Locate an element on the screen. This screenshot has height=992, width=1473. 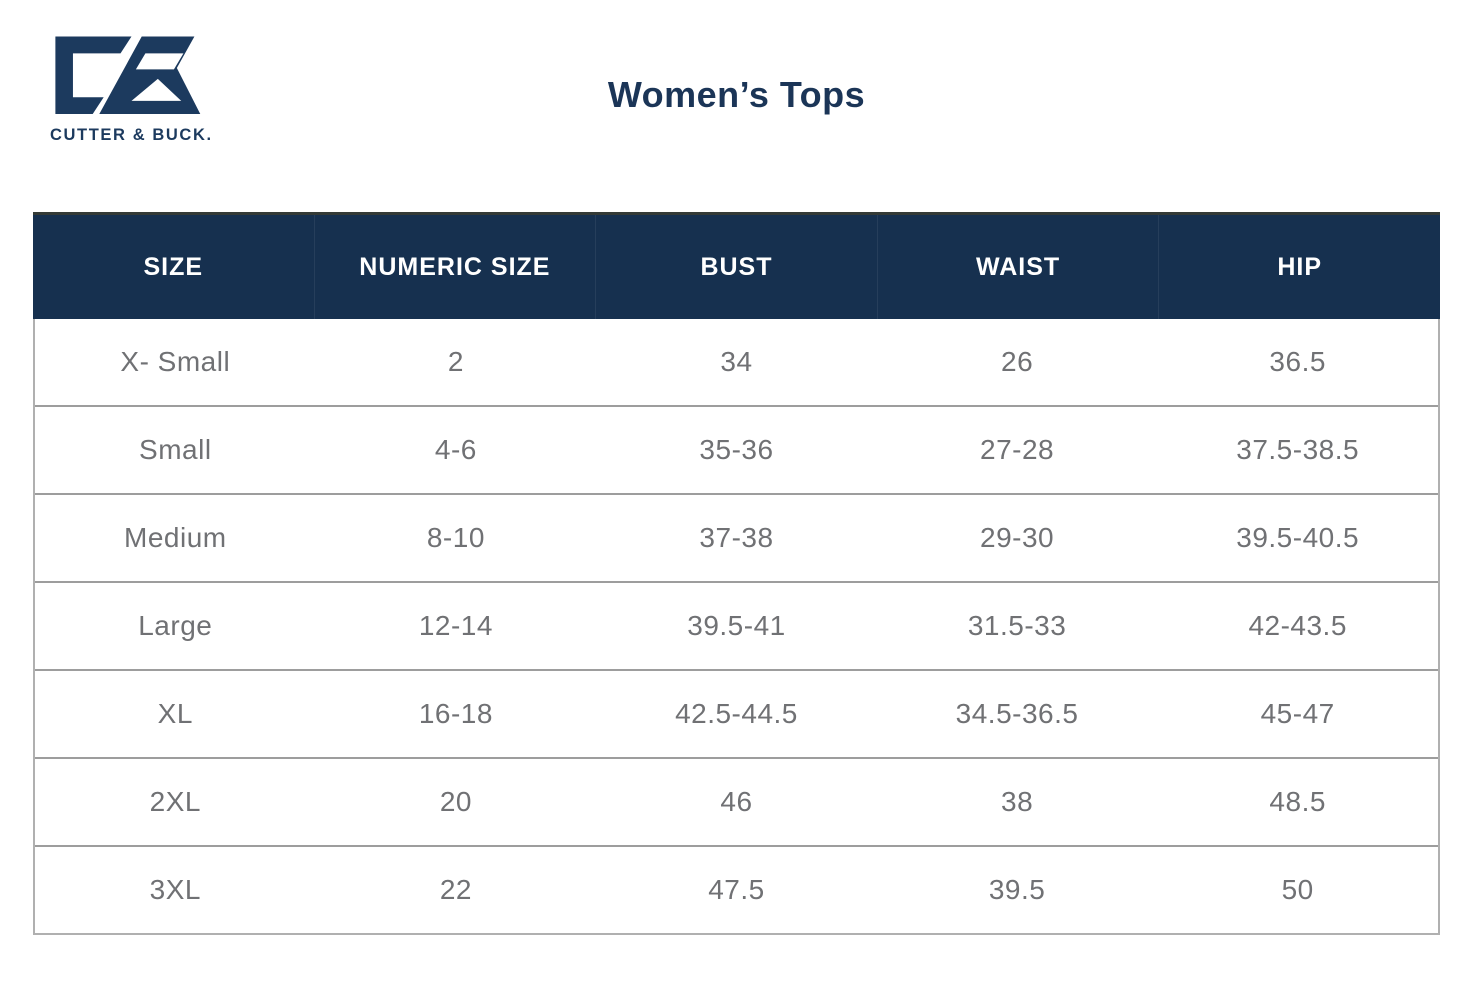
measurement-cell: 4-6 is located at coordinates (455, 449).